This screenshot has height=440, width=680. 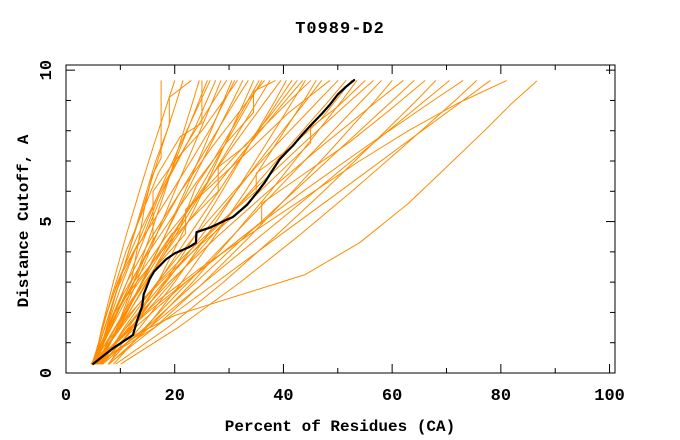 I want to click on x-tick-label: 40, so click(x=283, y=396).